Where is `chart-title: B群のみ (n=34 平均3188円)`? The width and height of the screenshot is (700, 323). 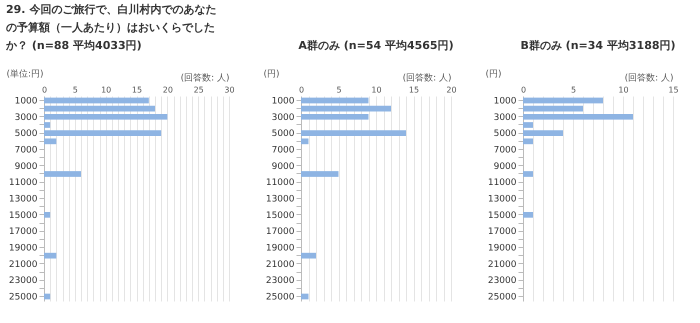 chart-title: B群のみ (n=34 平均3188円) is located at coordinates (598, 45).